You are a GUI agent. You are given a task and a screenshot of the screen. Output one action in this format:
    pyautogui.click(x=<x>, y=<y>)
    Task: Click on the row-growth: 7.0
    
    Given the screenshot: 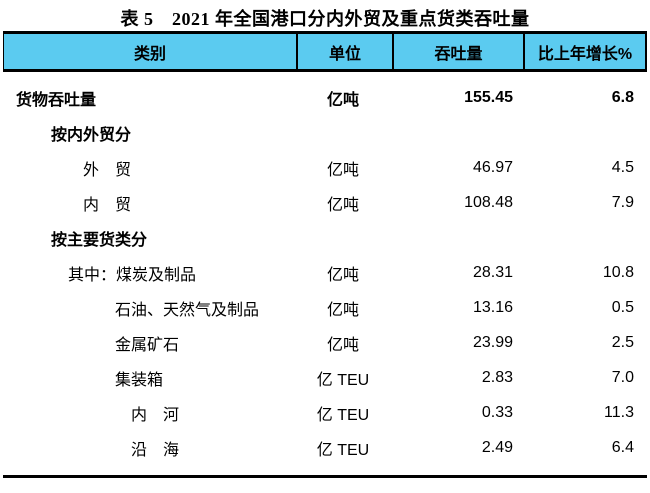 What is the action you would take?
    pyautogui.click(x=622, y=377)
    